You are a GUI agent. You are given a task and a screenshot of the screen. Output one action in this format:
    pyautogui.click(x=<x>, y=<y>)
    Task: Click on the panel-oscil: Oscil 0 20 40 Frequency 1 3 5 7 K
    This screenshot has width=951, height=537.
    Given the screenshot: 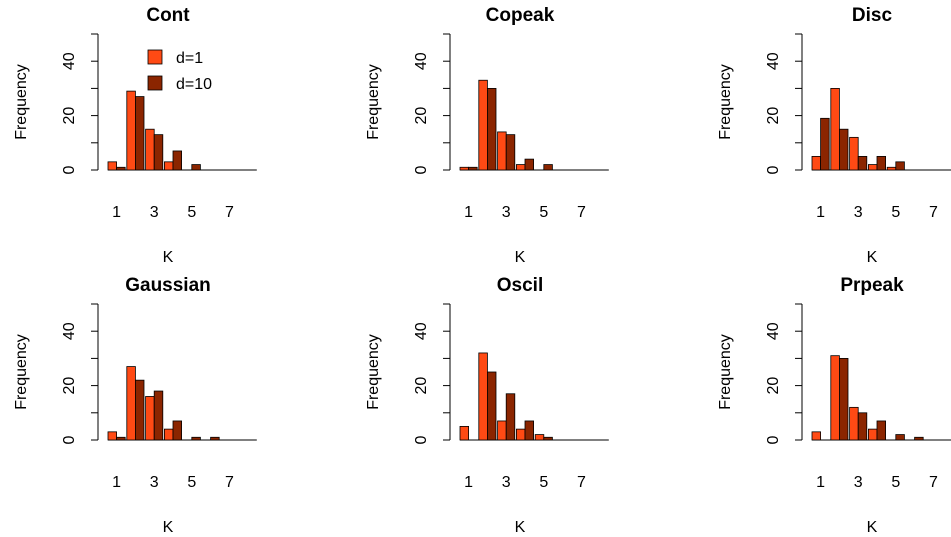 What is the action you would take?
    pyautogui.click(x=487, y=405)
    